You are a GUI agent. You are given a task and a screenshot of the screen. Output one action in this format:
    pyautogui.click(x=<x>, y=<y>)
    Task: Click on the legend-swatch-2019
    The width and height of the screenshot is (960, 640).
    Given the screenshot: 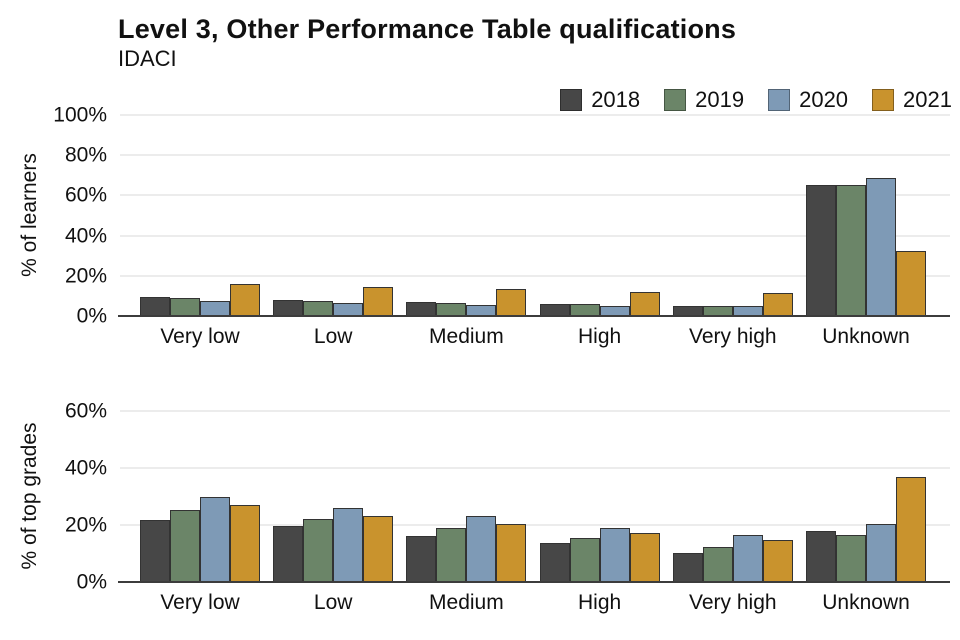 What is the action you would take?
    pyautogui.click(x=675, y=100)
    